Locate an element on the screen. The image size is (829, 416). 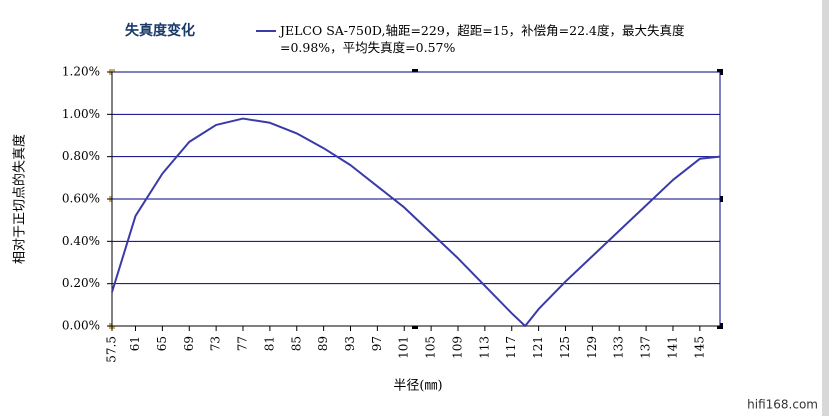
window-edge is located at coordinates (825, 208).